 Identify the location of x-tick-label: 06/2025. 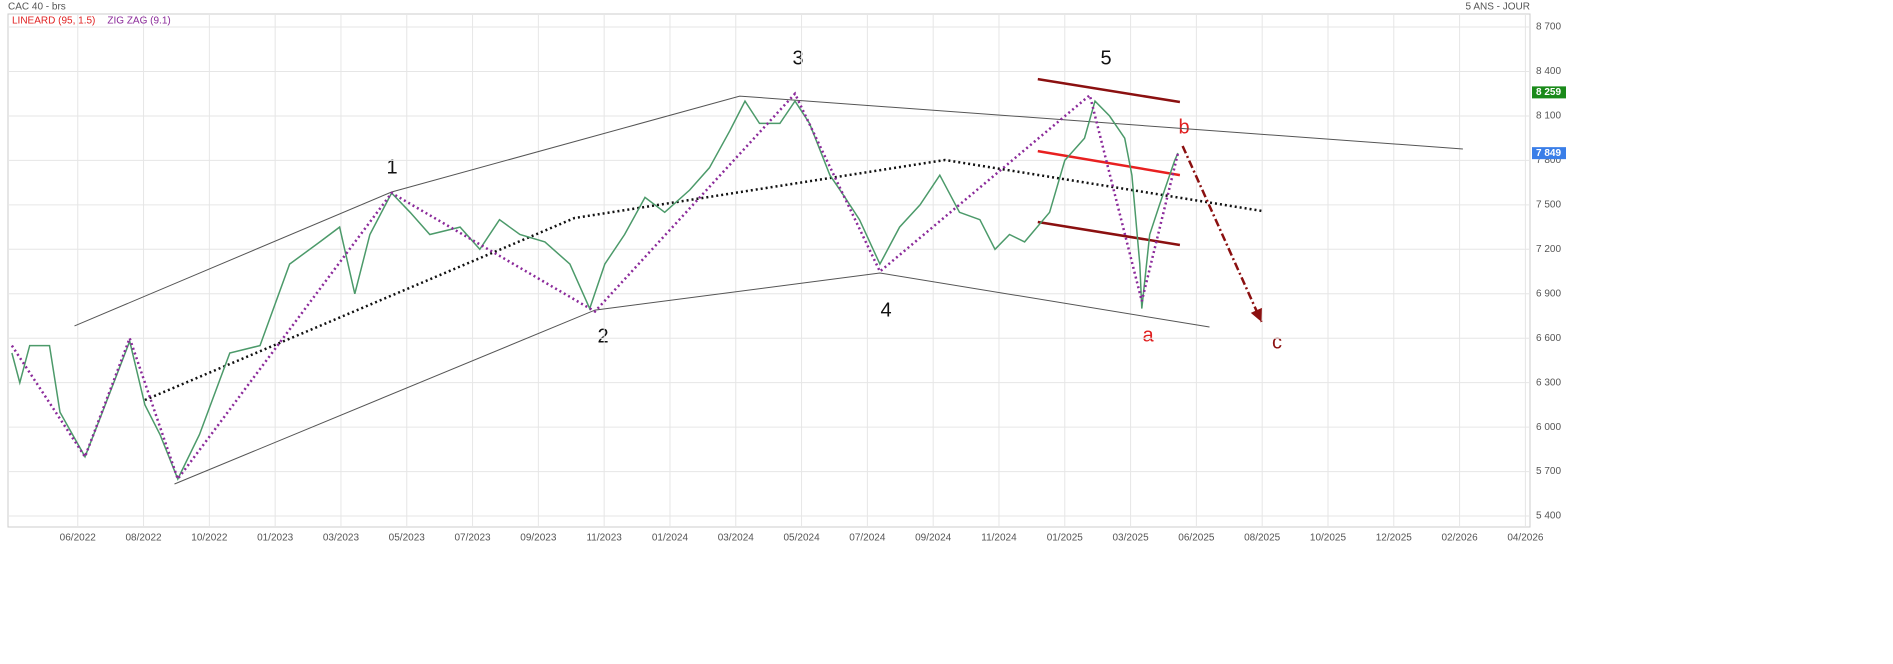
(1196, 538).